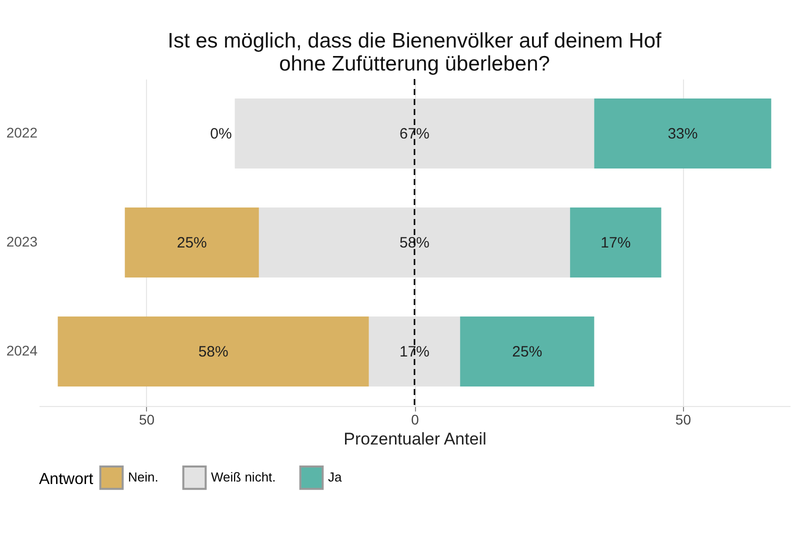  I want to click on data-label: 67%, so click(414, 134).